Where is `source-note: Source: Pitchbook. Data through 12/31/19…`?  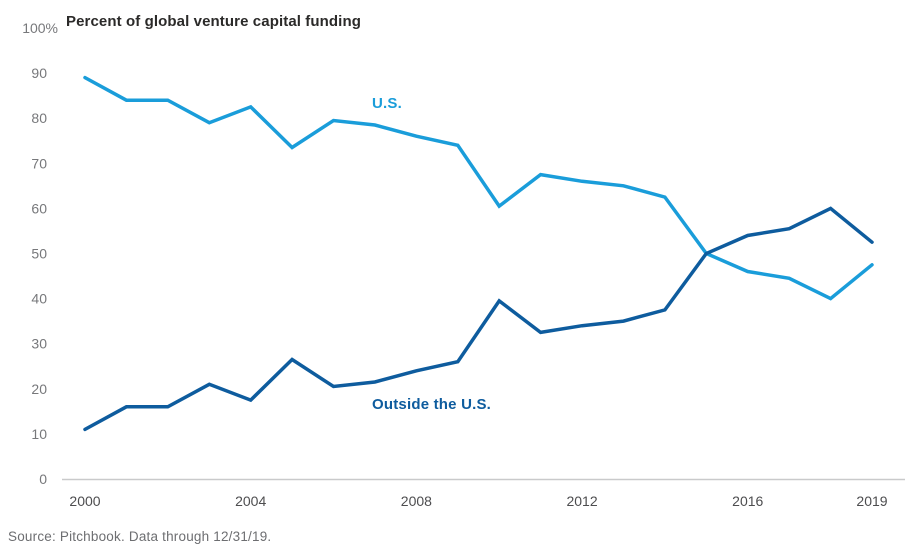
source-note: Source: Pitchbook. Data through 12/31/19… is located at coordinates (140, 536).